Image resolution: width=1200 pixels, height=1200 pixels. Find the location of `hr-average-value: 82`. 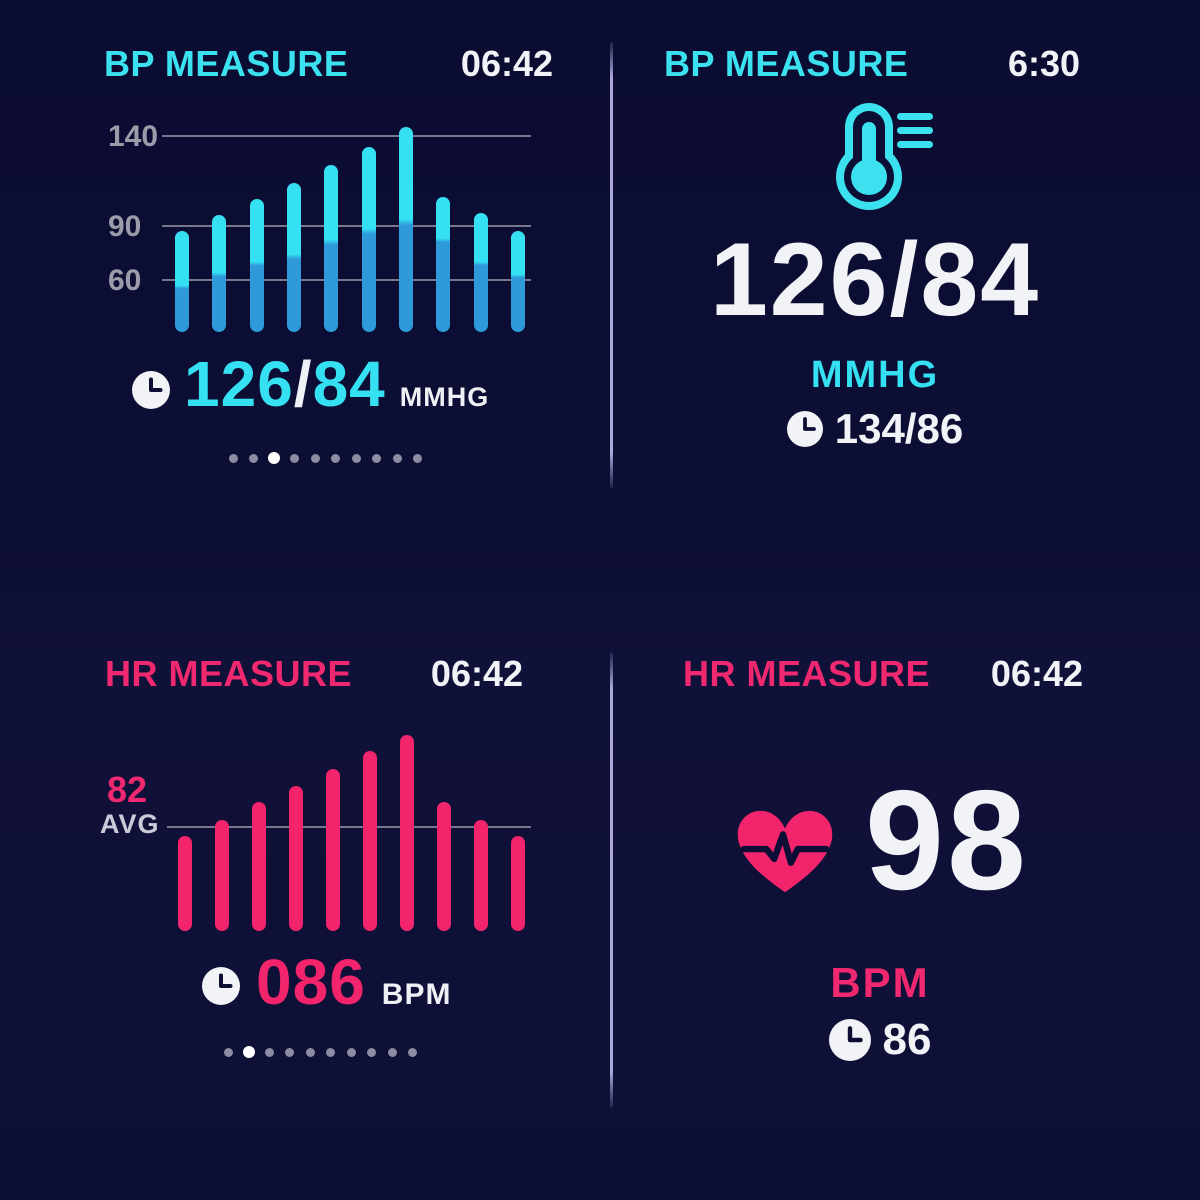

hr-average-value: 82 is located at coordinates (127, 789).